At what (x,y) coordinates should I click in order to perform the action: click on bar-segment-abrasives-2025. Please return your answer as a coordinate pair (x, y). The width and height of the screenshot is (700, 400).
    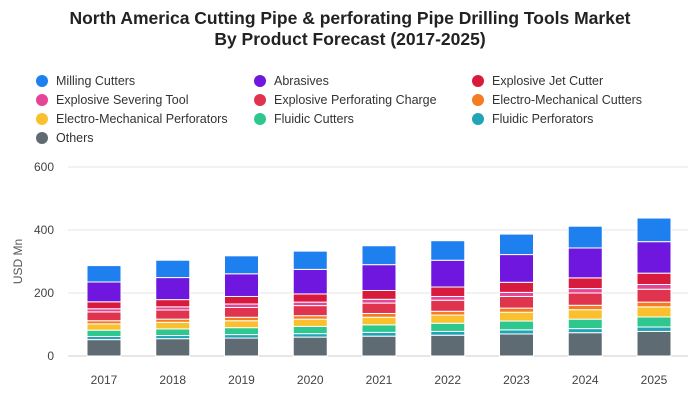
    Looking at the image, I should click on (654, 257).